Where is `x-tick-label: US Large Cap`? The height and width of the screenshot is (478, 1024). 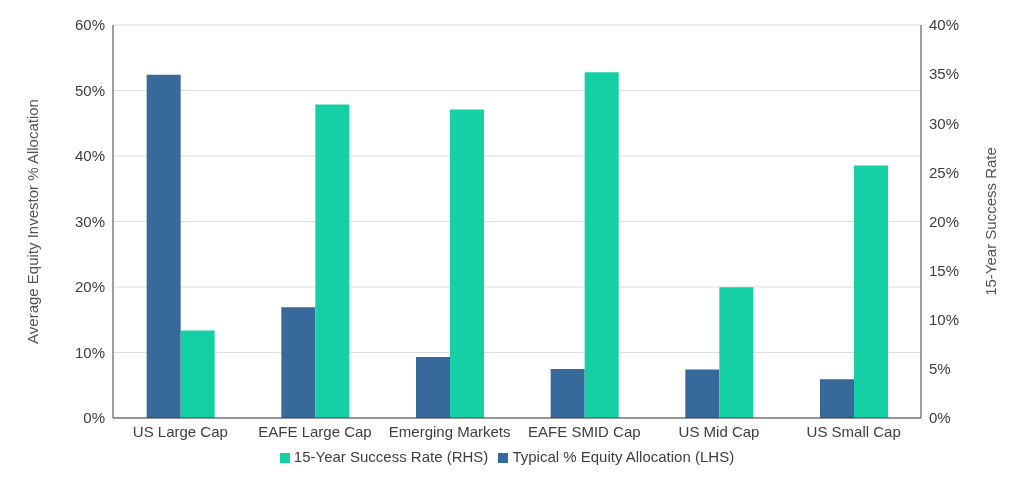
x-tick-label: US Large Cap is located at coordinates (180, 431).